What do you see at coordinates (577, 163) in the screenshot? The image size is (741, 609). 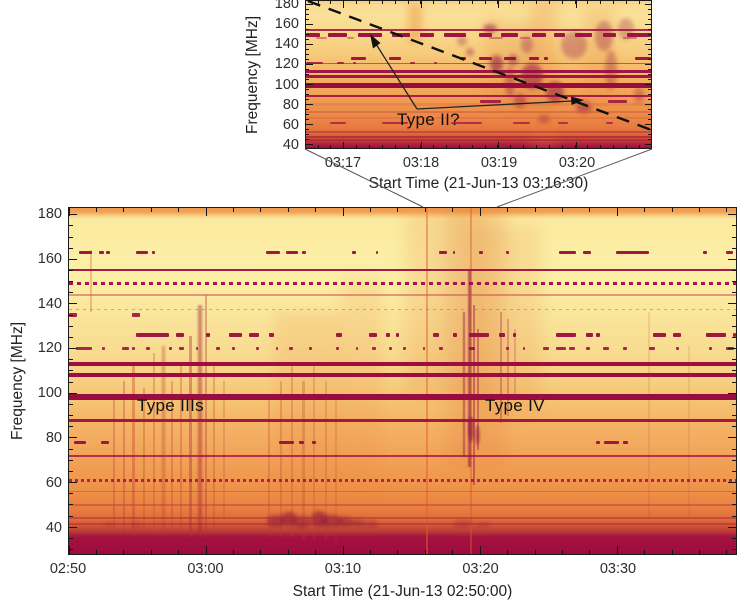 I see `x-tick-label: 03:20` at bounding box center [577, 163].